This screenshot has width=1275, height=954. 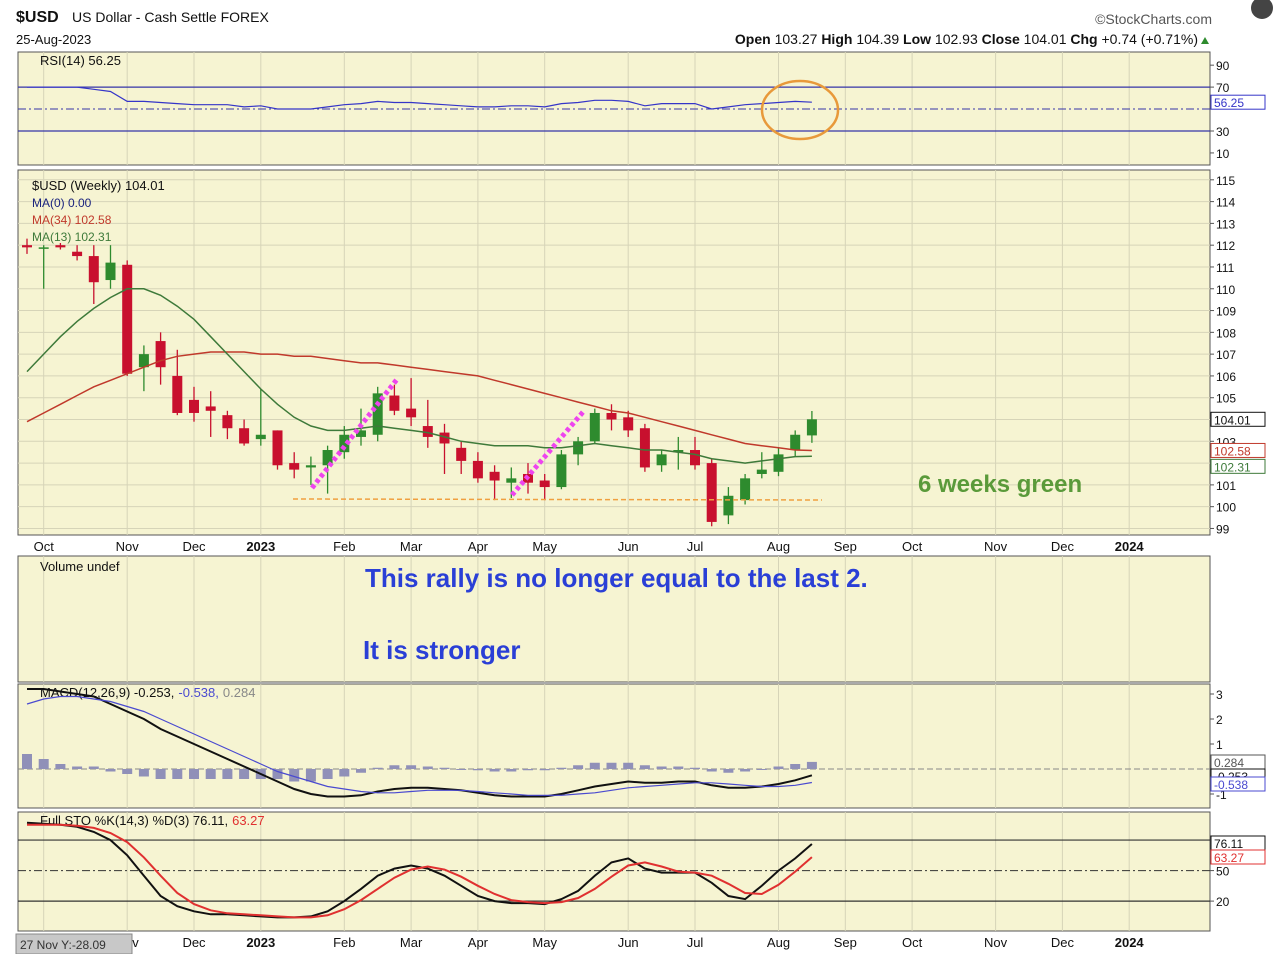 I want to click on y-tick-label: 112, so click(x=1225, y=246).